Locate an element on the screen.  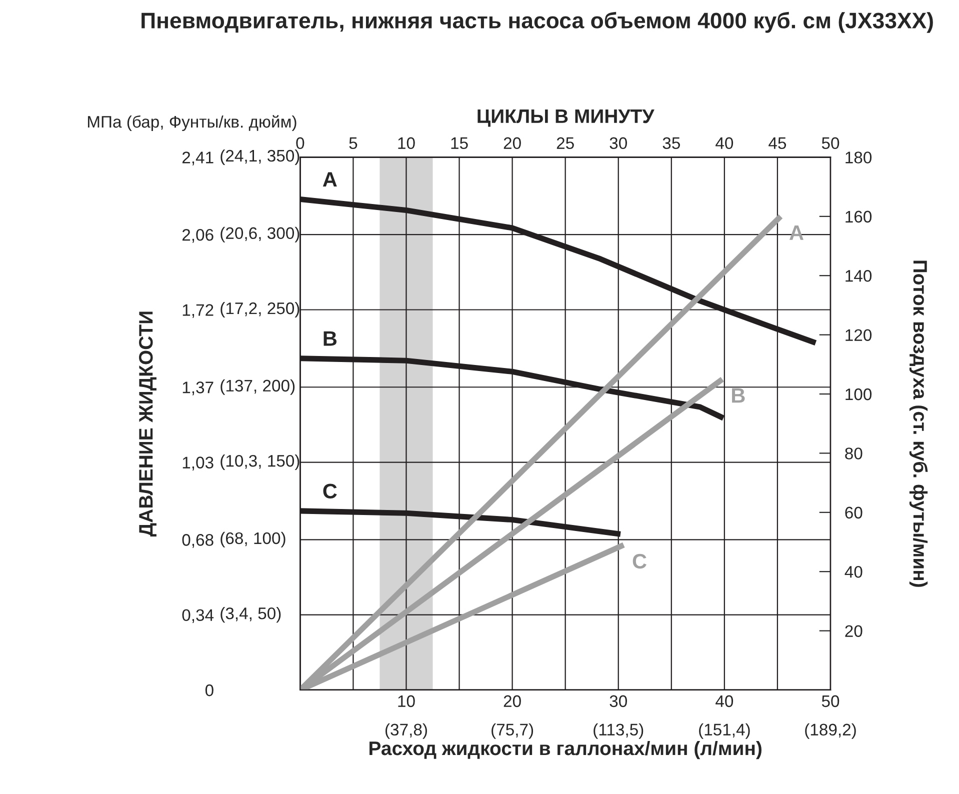
y2-tick-label: 60 is located at coordinates (853, 512).